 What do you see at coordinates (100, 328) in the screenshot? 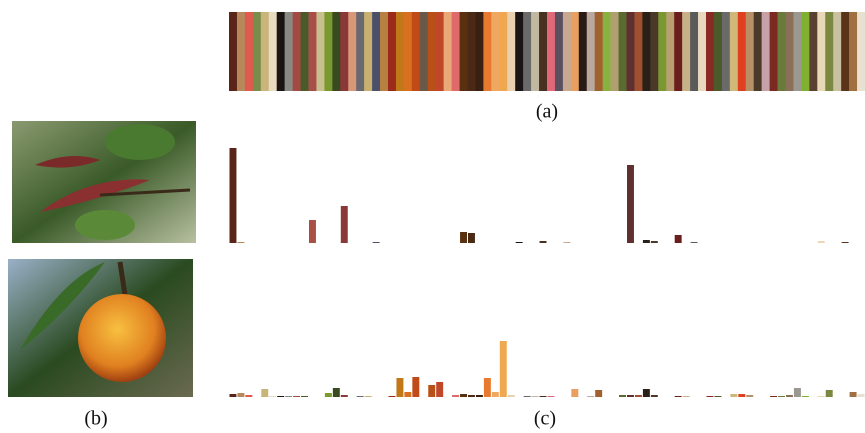
I see `fruit-photo` at bounding box center [100, 328].